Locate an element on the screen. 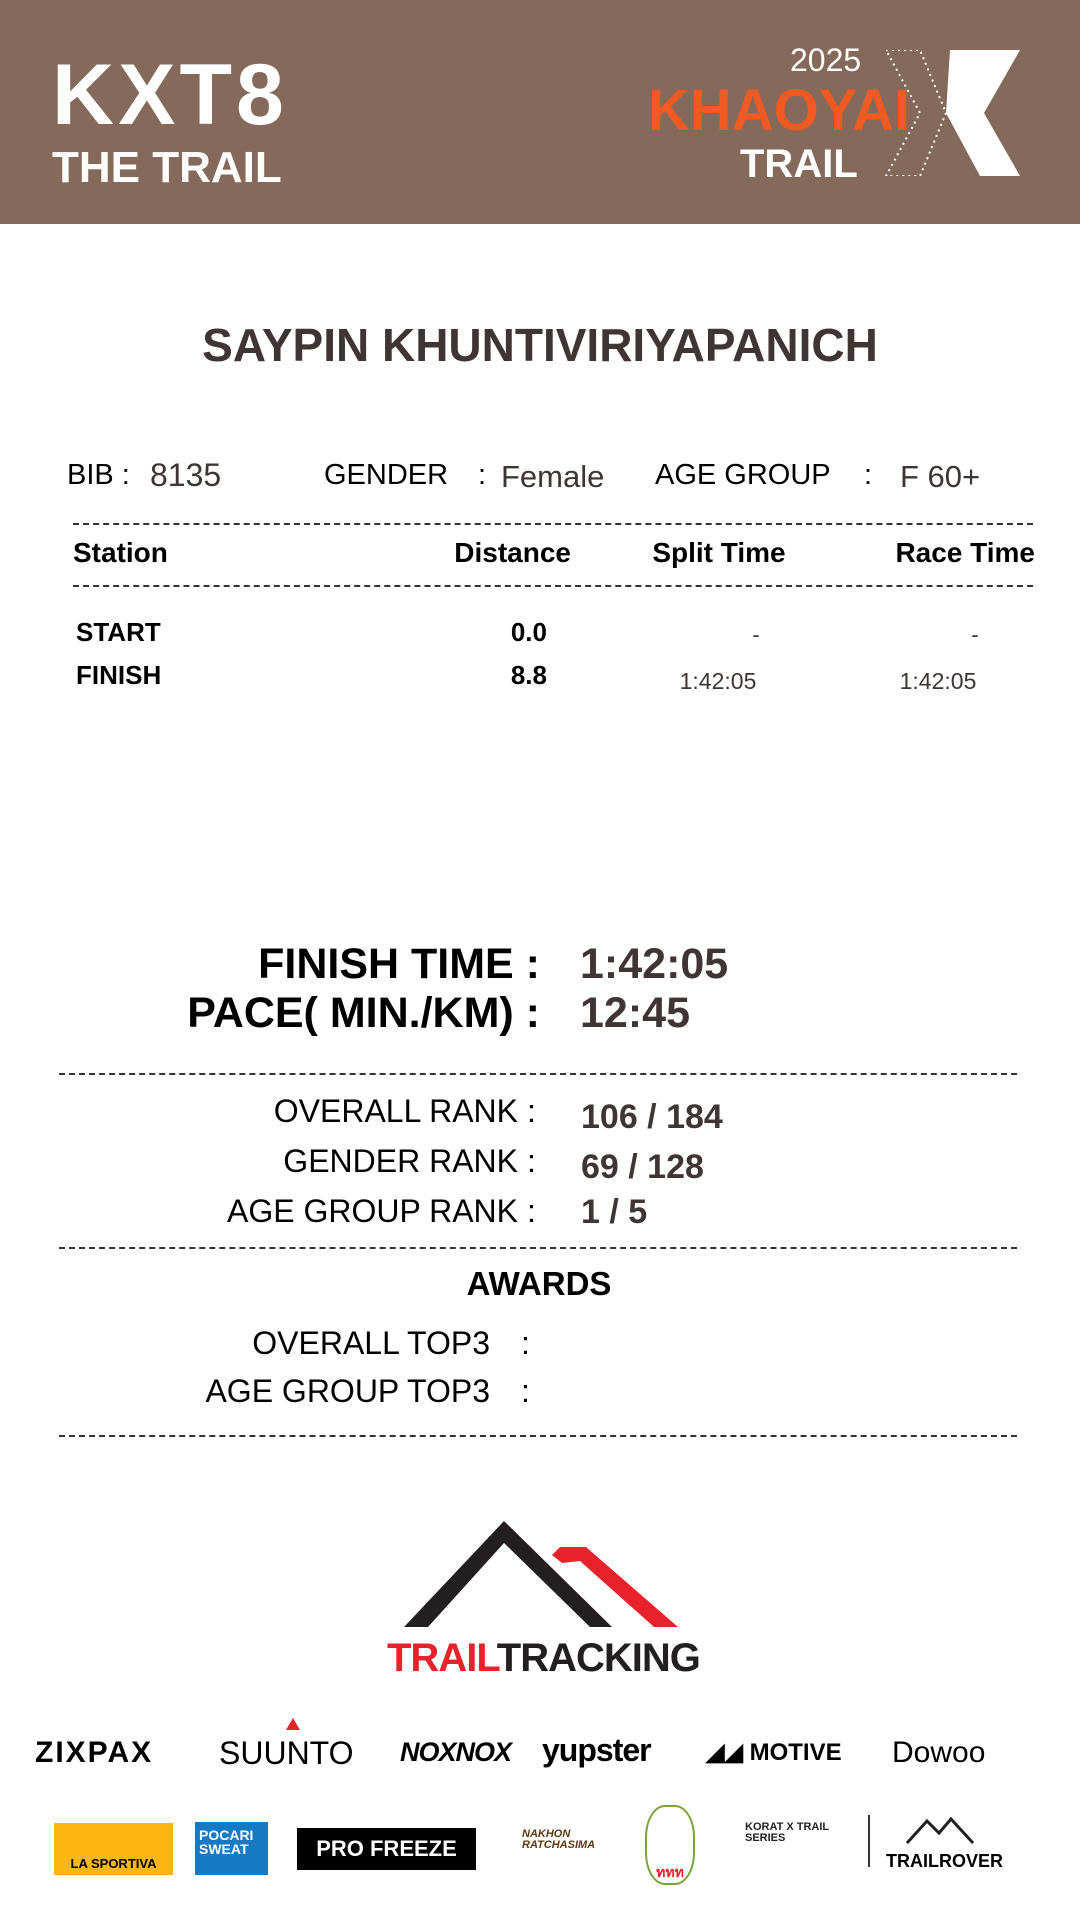 This screenshot has width=1080, height=1920. bib-value: 8135 is located at coordinates (186, 475).